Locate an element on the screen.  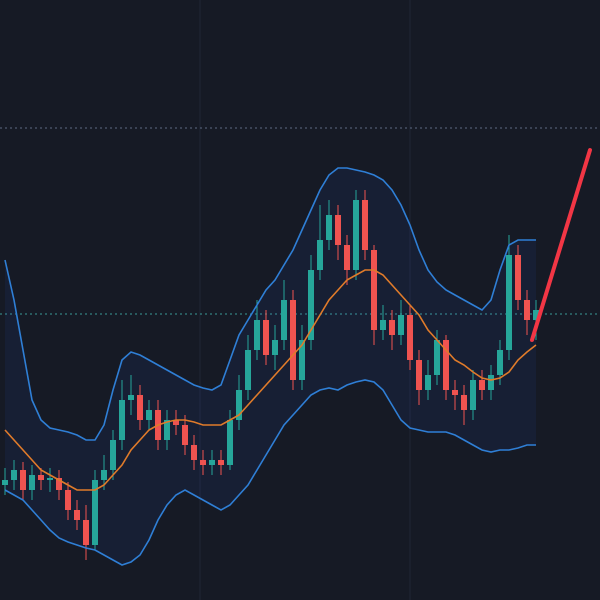
trend-line-drawing is located at coordinates (561, 245).